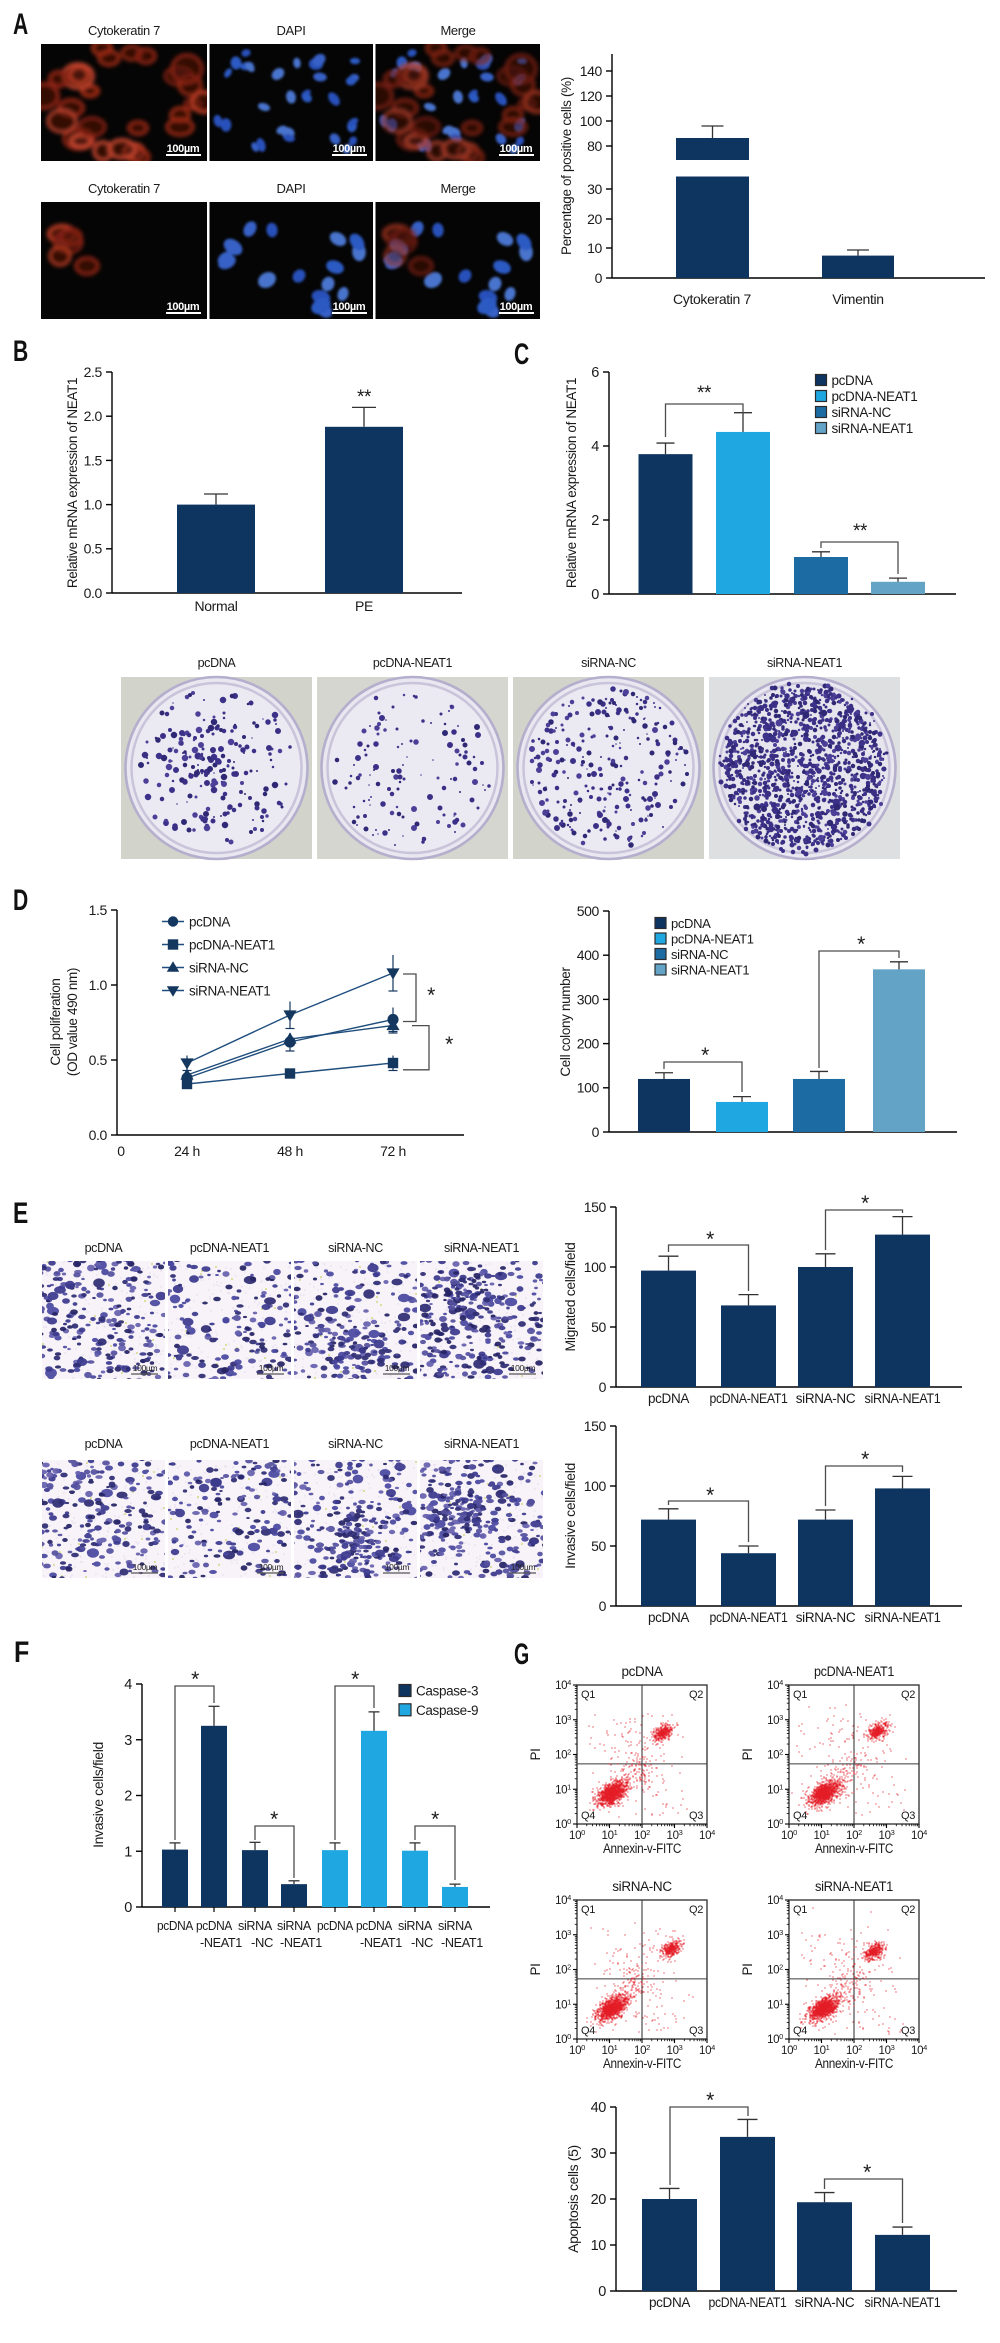 The width and height of the screenshot is (1000, 2343). Describe the element at coordinates (290, 1151) in the screenshot. I see `svg-text: 48 h` at that location.